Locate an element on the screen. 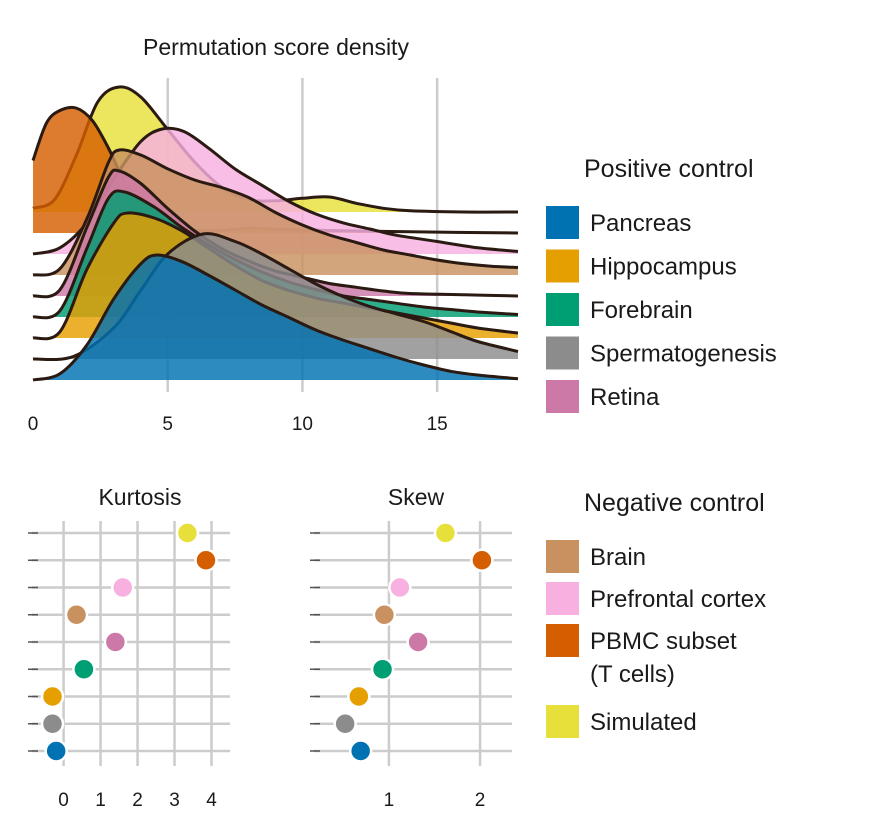  skew-point-brain is located at coordinates (384, 615).